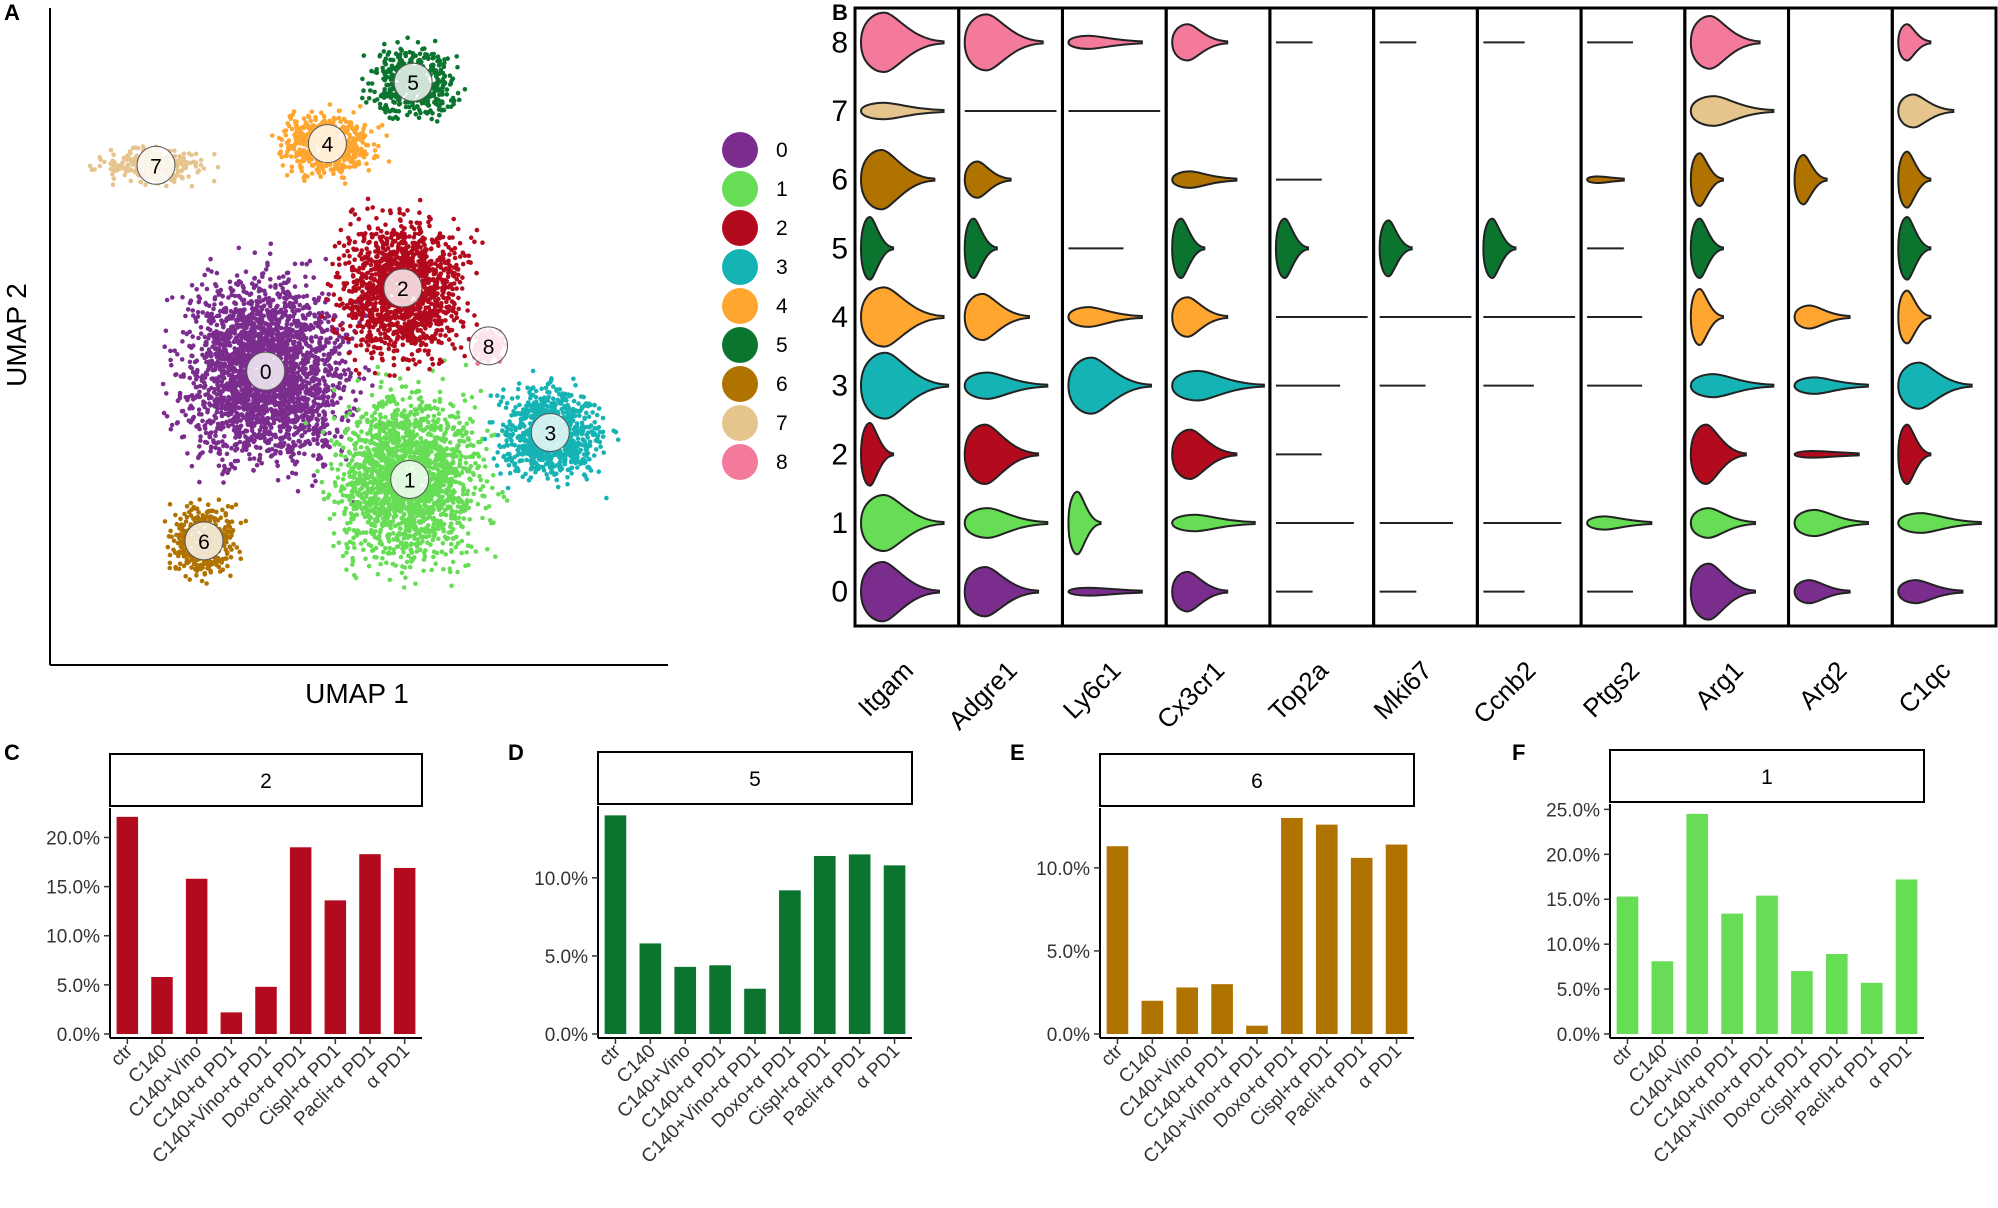  What do you see at coordinates (516, 752) in the screenshot?
I see `panel-label-d: D` at bounding box center [516, 752].